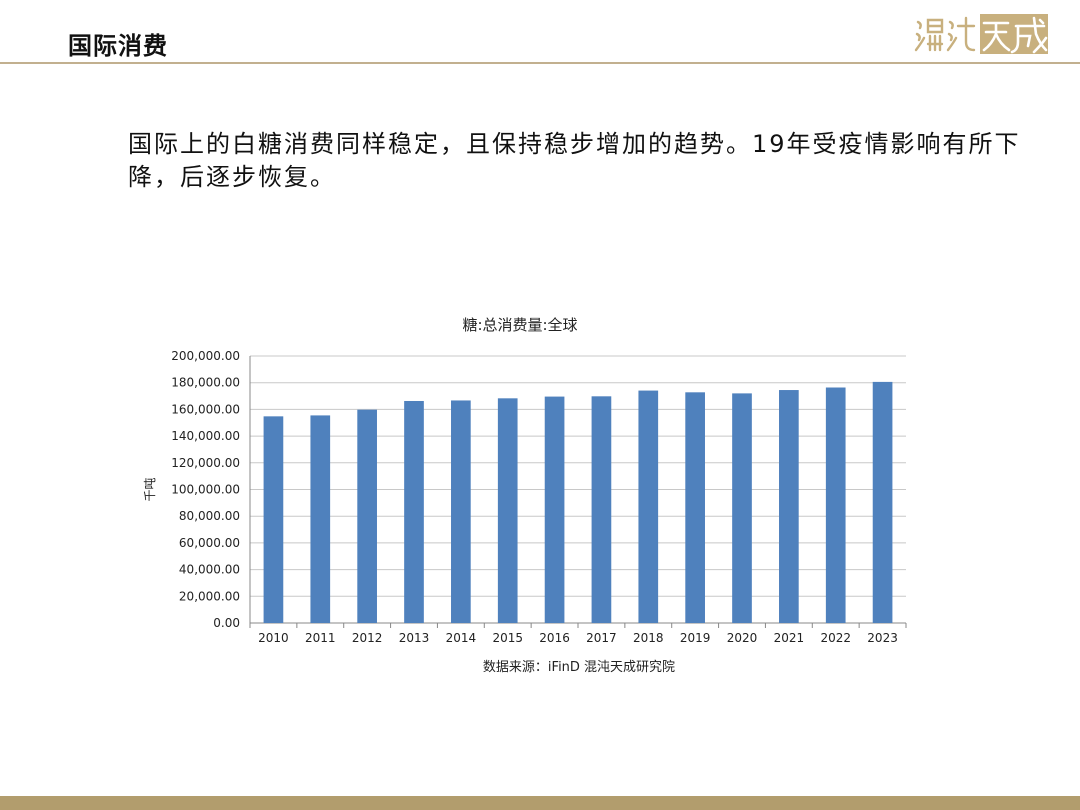 The image size is (1080, 810). Describe the element at coordinates (882, 638) in the screenshot. I see `x-tick-label: 2023` at that location.